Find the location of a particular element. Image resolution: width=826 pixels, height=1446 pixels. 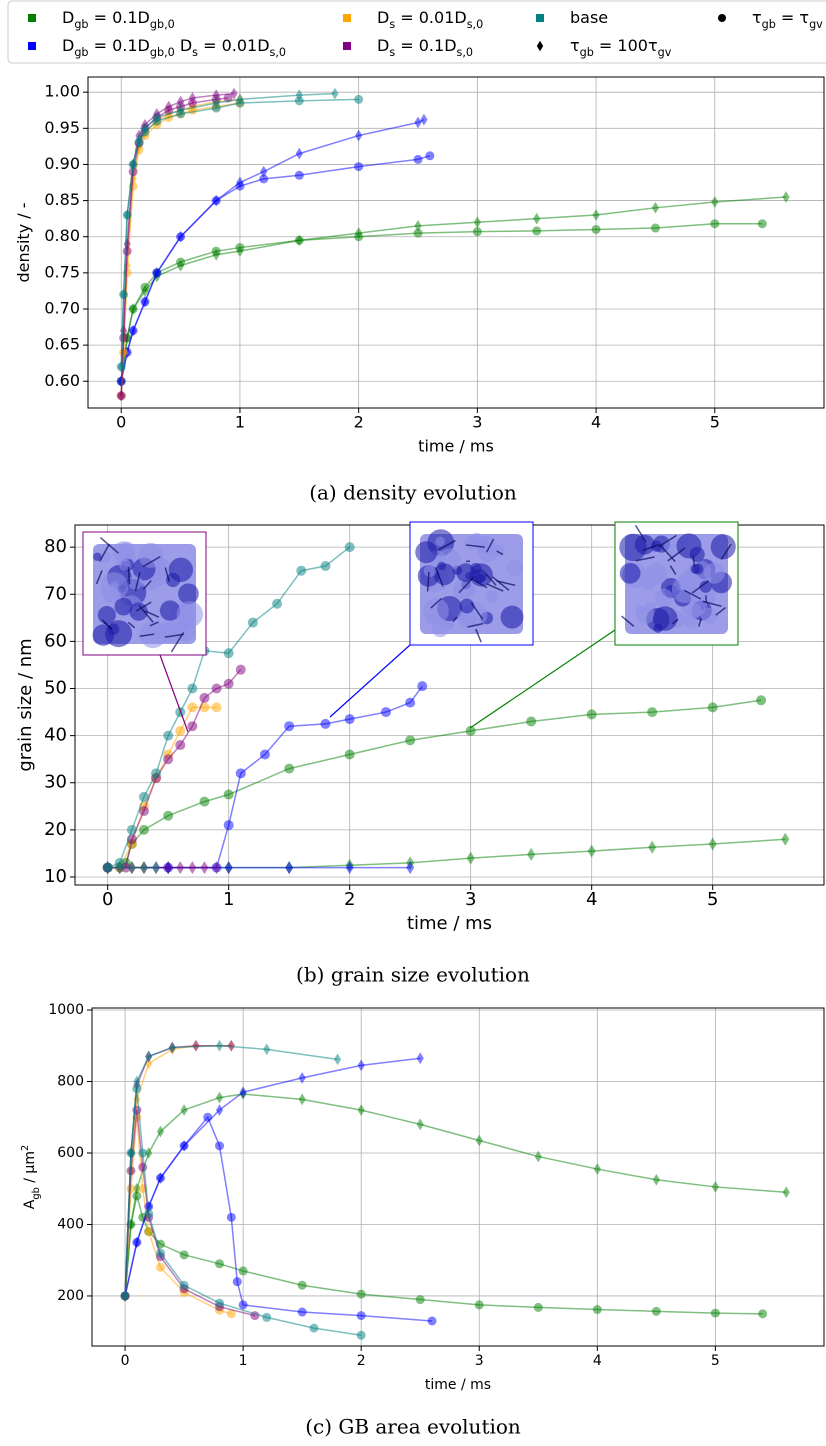

label-part: / µm is located at coordinates (30, 1169).